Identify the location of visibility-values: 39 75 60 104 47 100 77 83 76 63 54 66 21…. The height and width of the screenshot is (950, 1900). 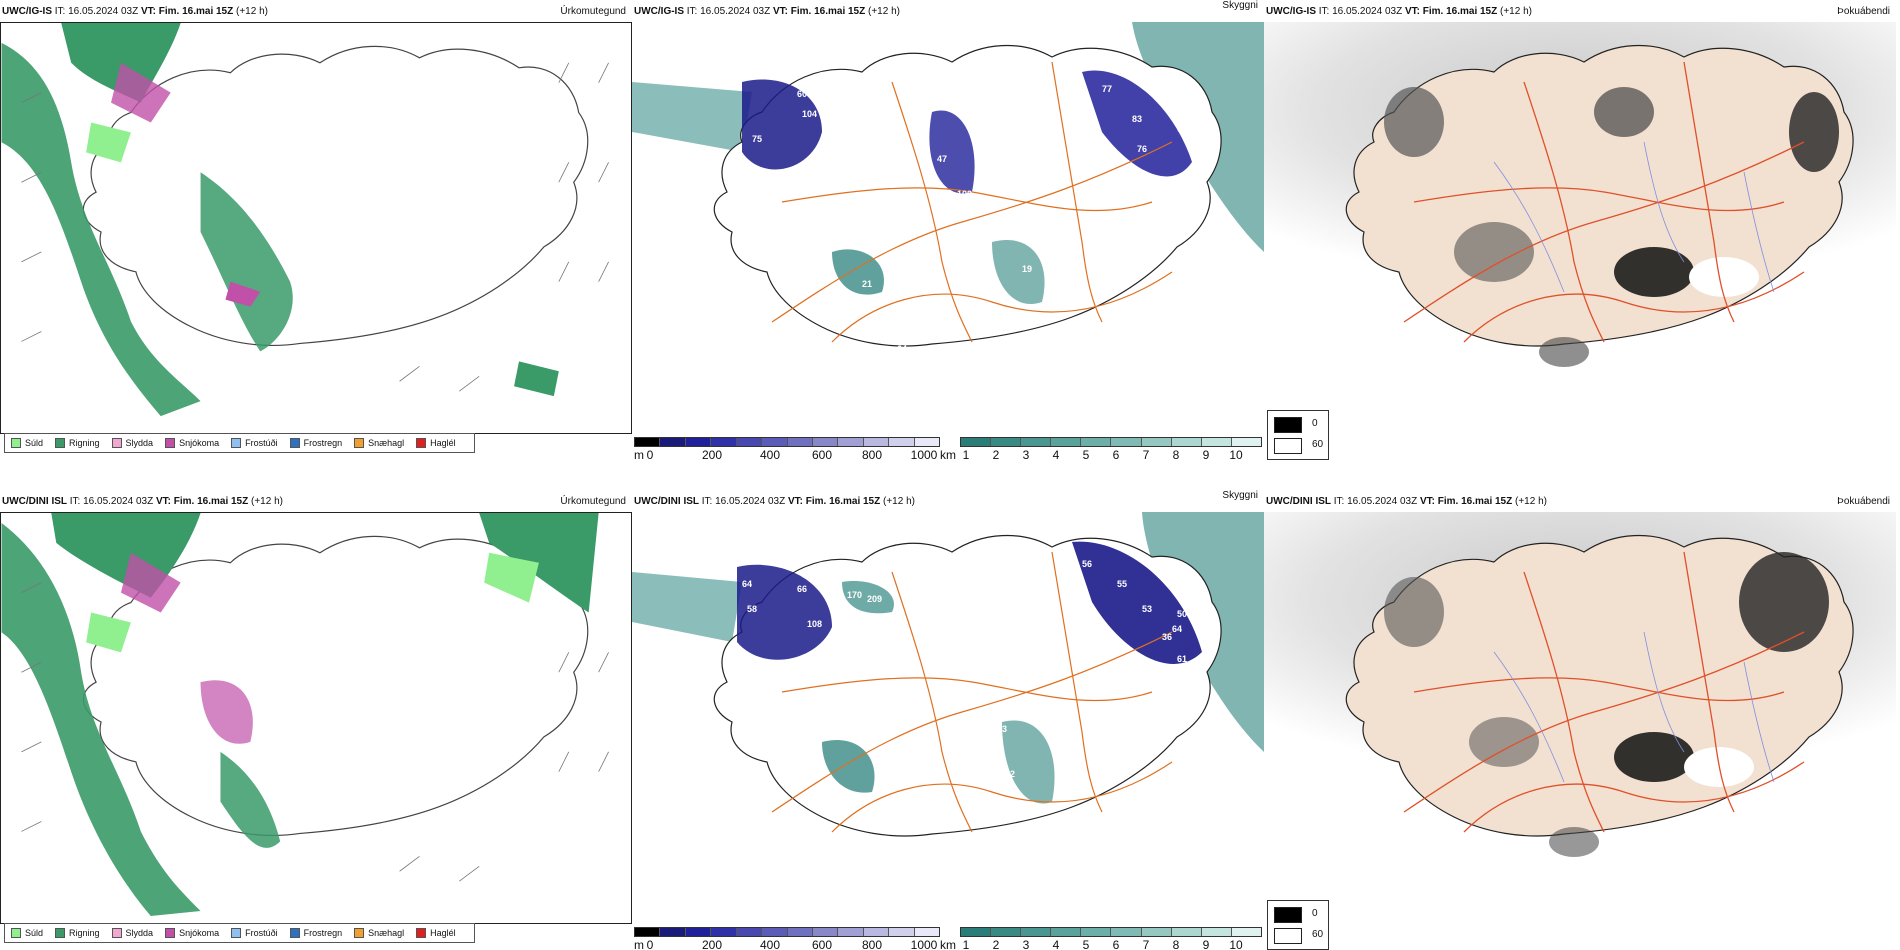
(927, 241).